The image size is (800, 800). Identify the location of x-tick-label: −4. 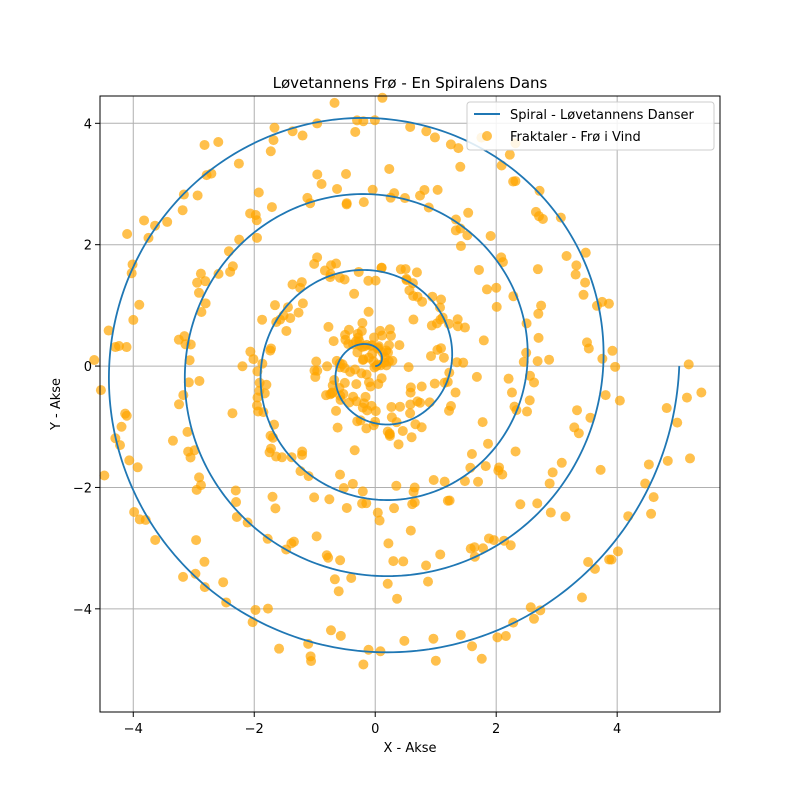
(133, 729).